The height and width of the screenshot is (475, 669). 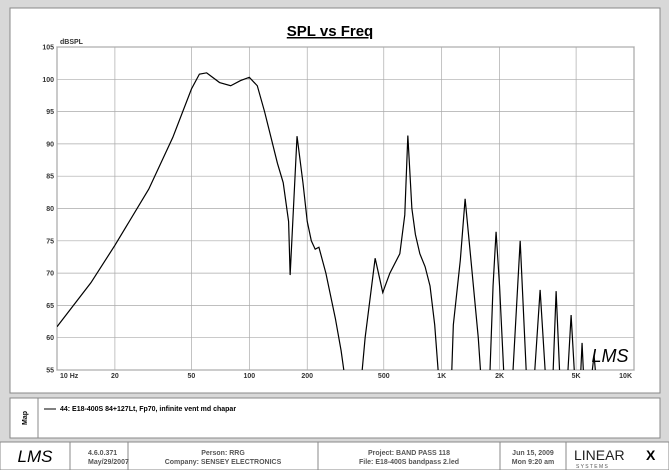 I want to click on y-tick-label: 55, so click(x=50, y=371).